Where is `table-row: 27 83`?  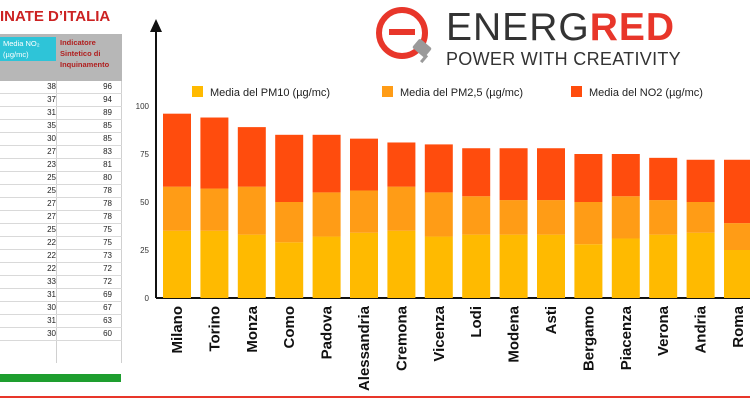
table-row: 27 83 is located at coordinates (61, 152).